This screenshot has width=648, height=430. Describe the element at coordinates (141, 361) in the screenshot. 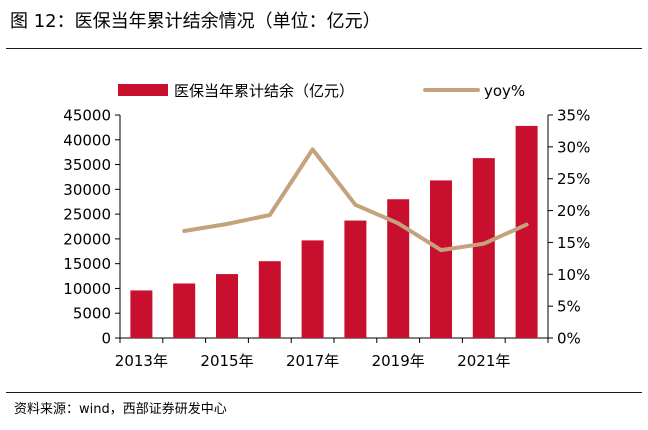

I see `x-tick-label: 2013年` at that location.